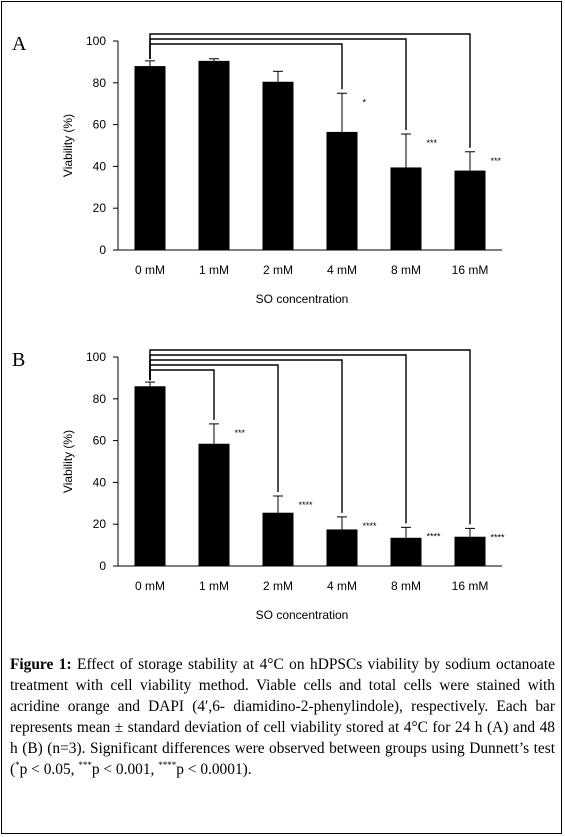  Describe the element at coordinates (100, 524) in the screenshot. I see `y-tick-label-b-20: 20` at that location.